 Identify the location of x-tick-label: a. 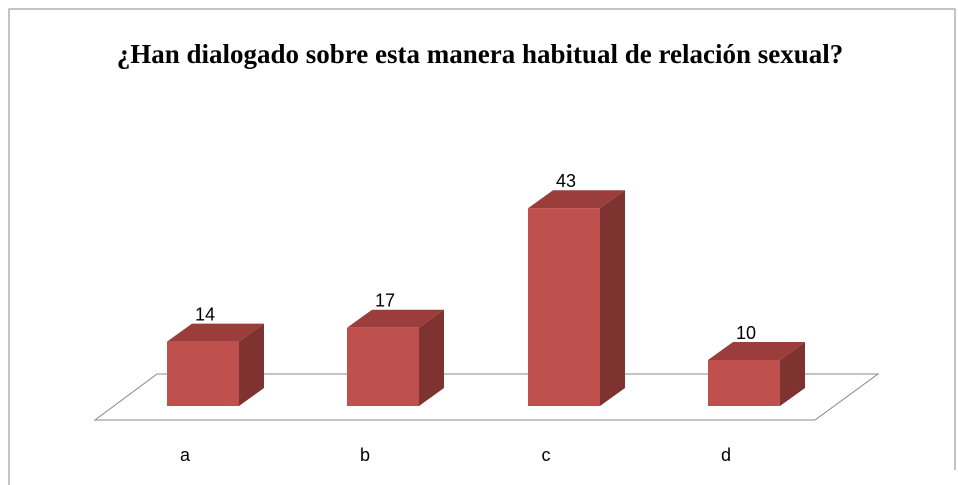
(185, 455).